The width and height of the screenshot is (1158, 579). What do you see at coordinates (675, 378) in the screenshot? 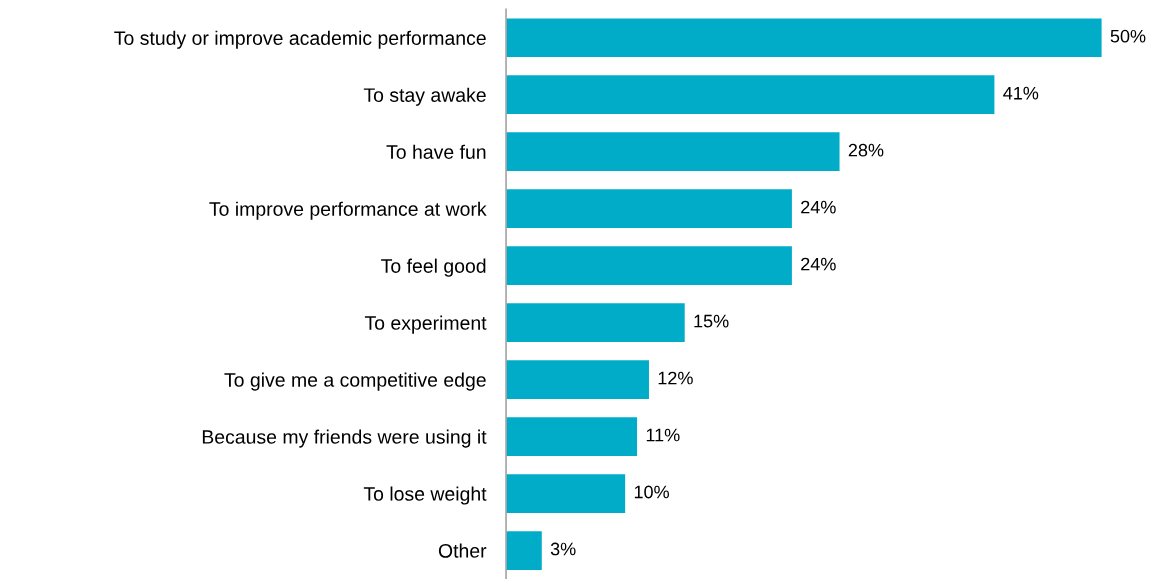
I see `data-label: 12%` at bounding box center [675, 378].